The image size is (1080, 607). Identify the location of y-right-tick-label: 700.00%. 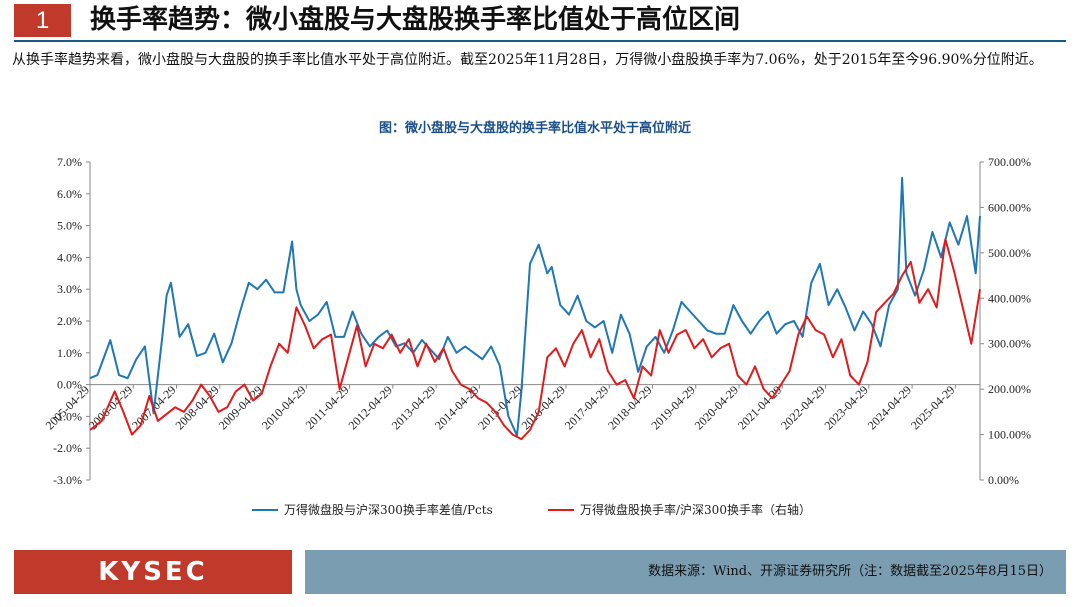
(1009, 162).